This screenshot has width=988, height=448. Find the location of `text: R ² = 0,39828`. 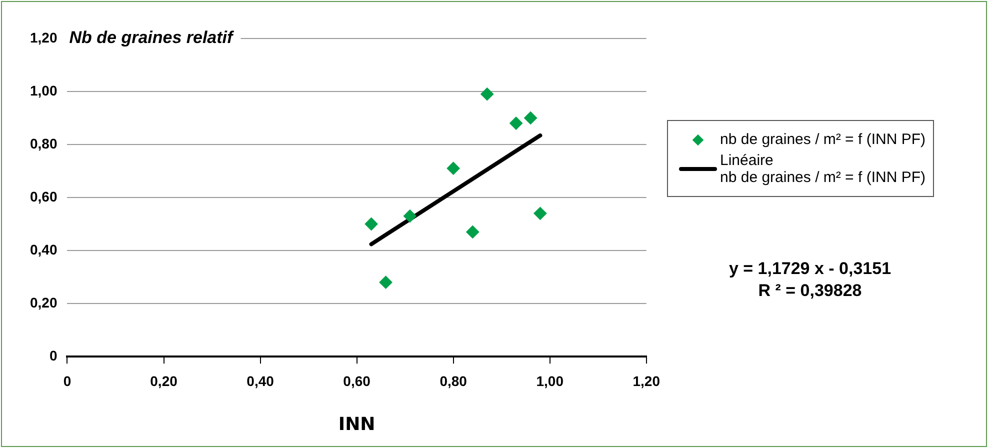

text: R ² = 0,39828 is located at coordinates (810, 291).